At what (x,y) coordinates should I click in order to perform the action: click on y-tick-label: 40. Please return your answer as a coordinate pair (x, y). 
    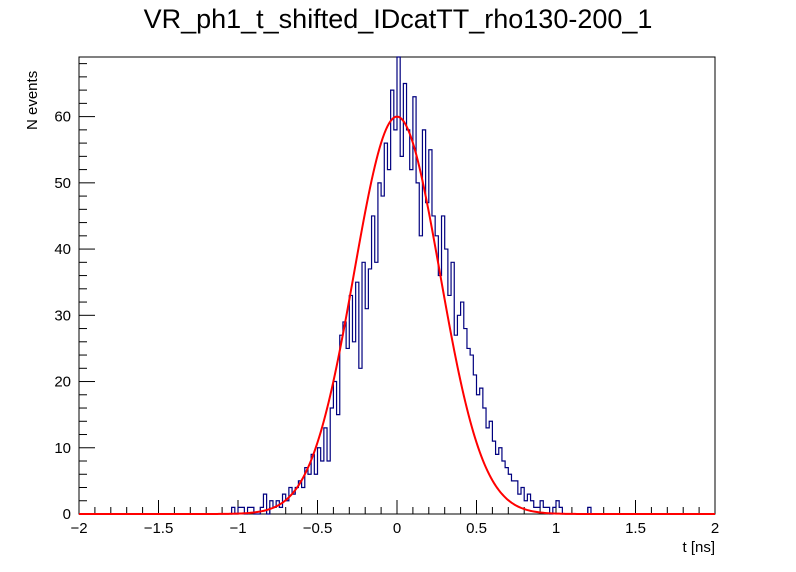
    Looking at the image, I should click on (62, 249).